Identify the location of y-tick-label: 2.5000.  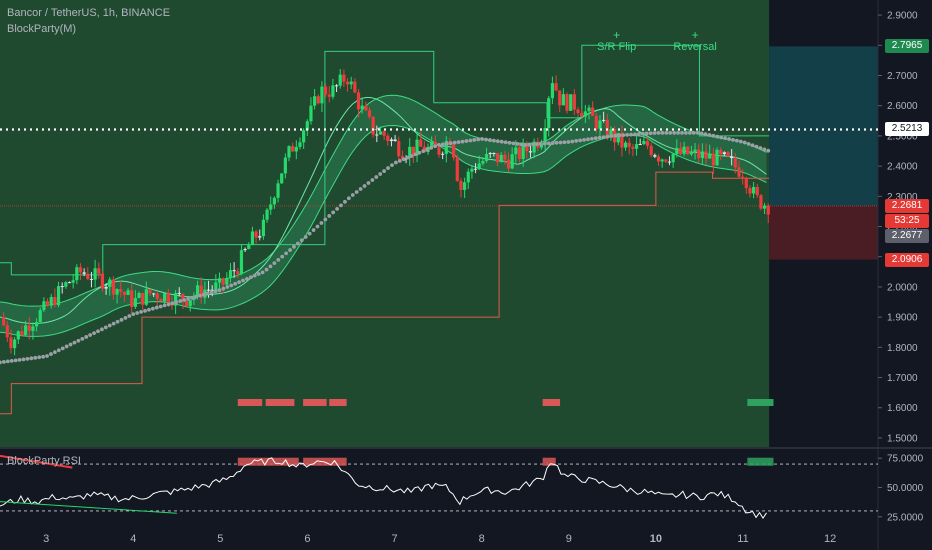
(902, 136).